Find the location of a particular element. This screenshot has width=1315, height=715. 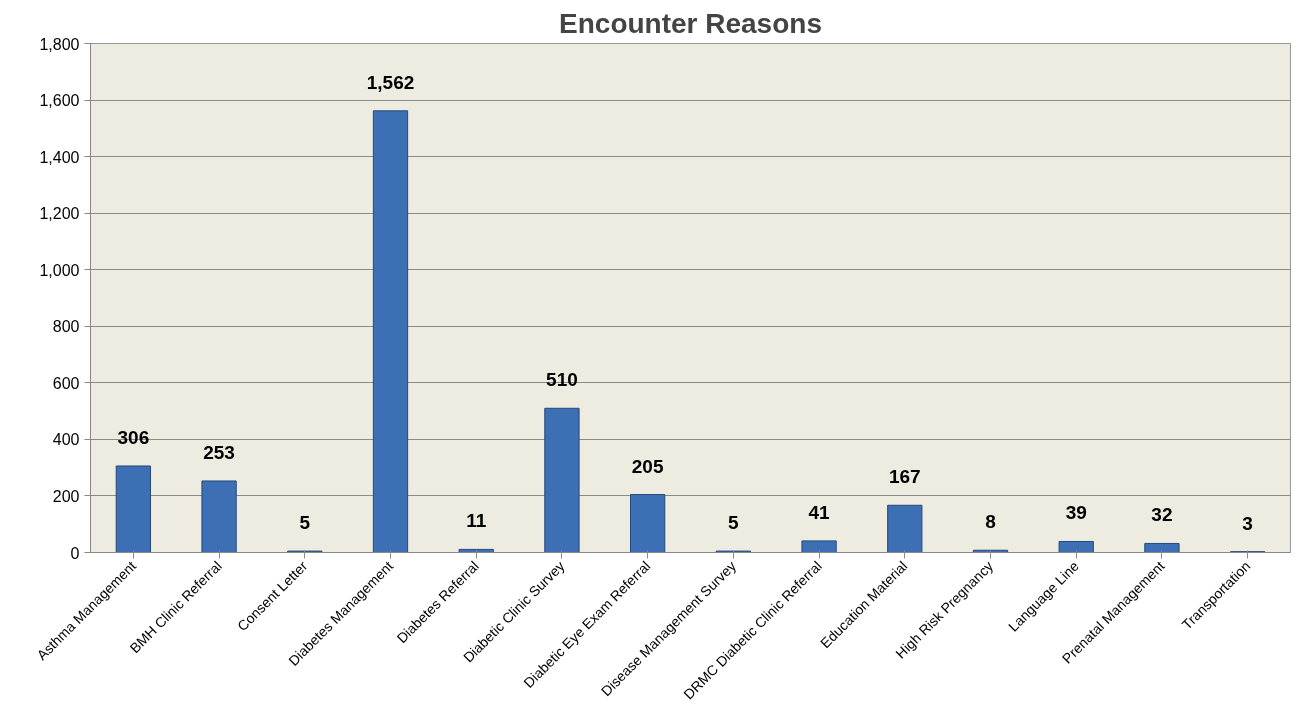

data-label: 253 is located at coordinates (219, 452).